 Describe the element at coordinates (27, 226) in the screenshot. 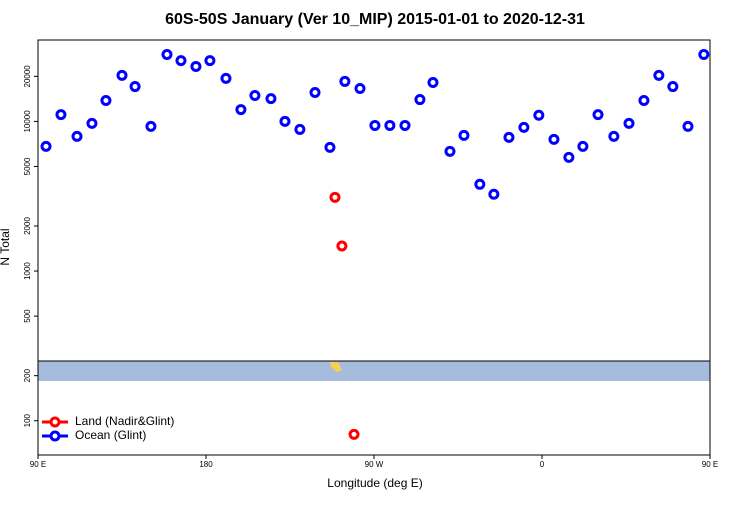

I see `y-tick-label: 2000` at that location.